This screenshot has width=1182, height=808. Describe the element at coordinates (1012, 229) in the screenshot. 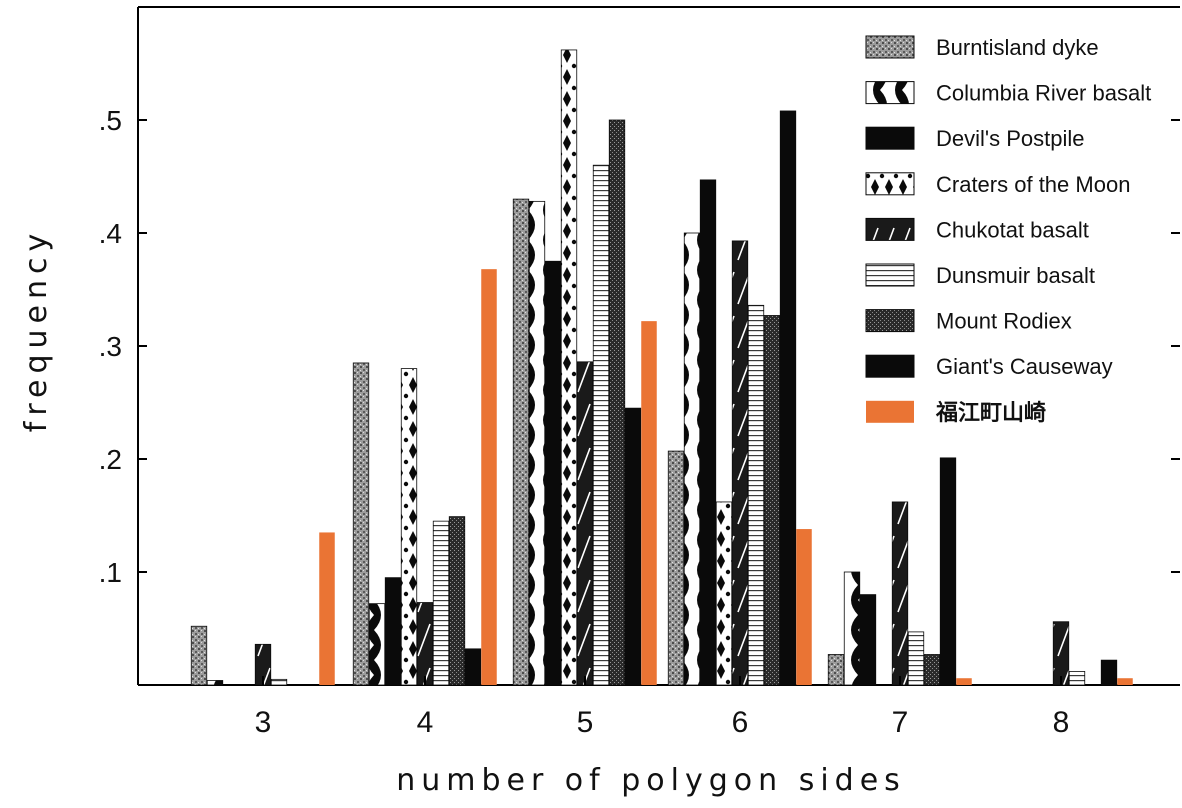

I see `legend-label: Chukotat basalt` at that location.